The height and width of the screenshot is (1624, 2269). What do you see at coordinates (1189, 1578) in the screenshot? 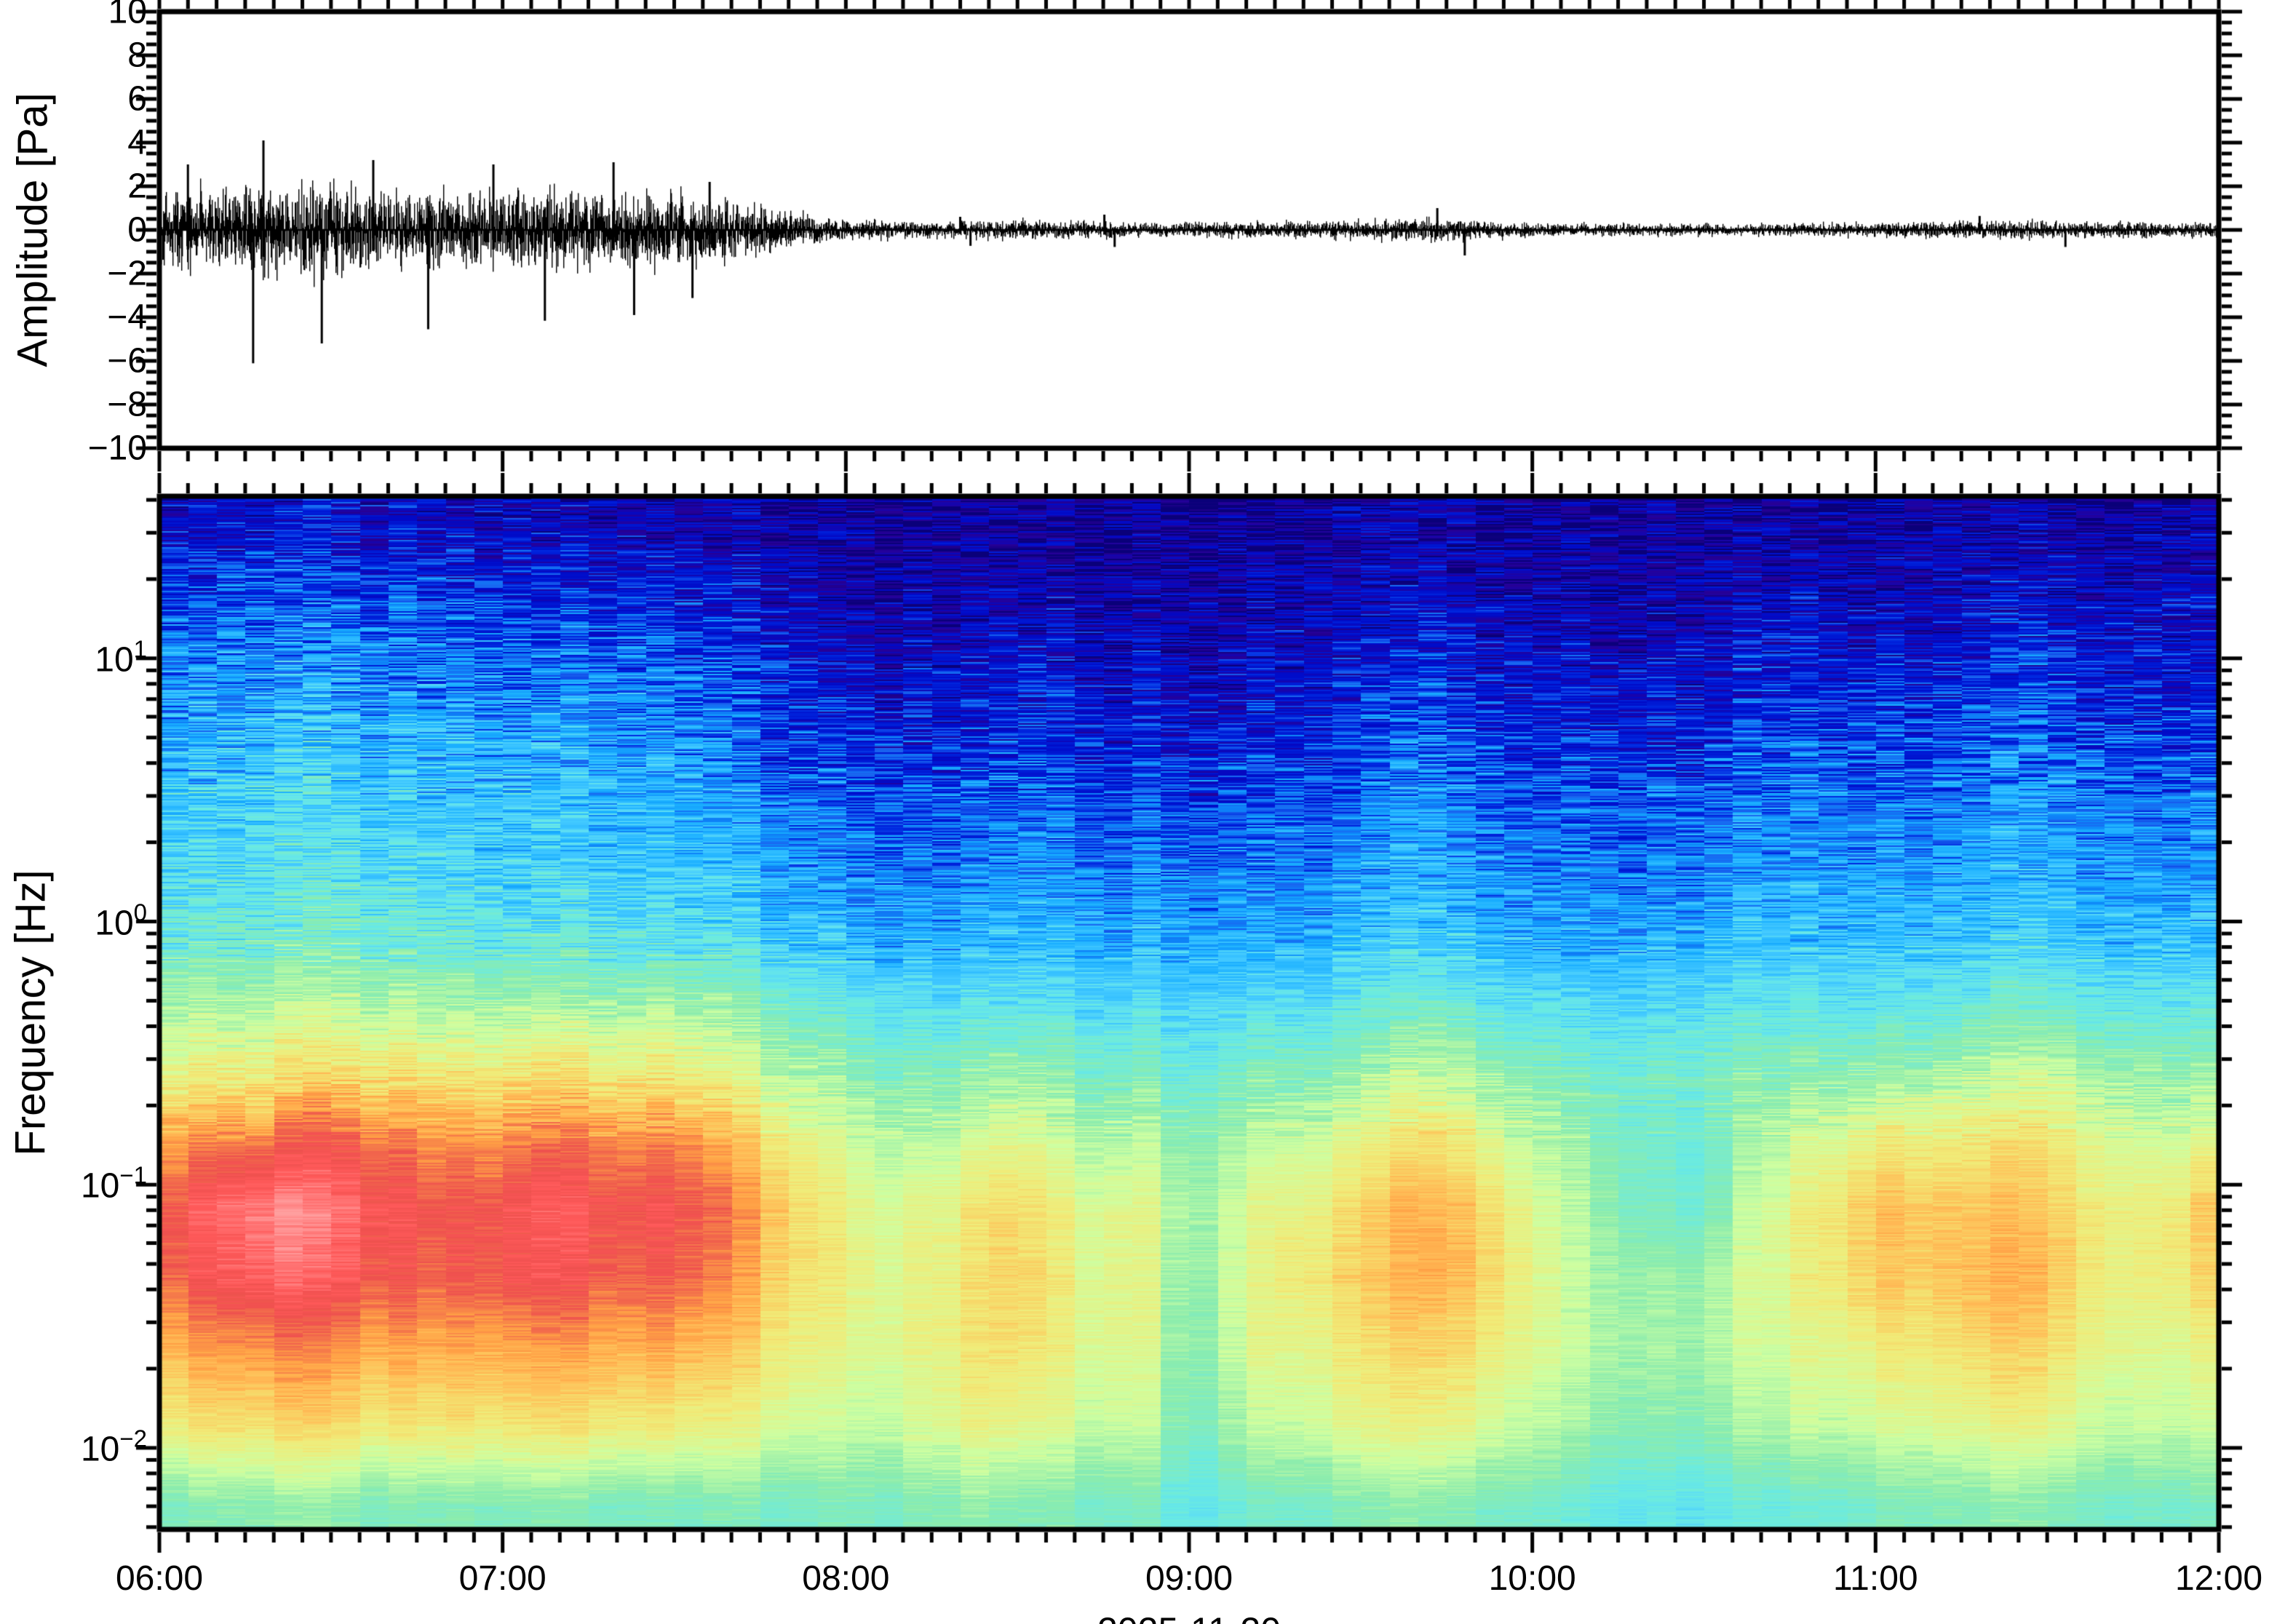
I see `time-tick-label: 09:00` at bounding box center [1189, 1578].